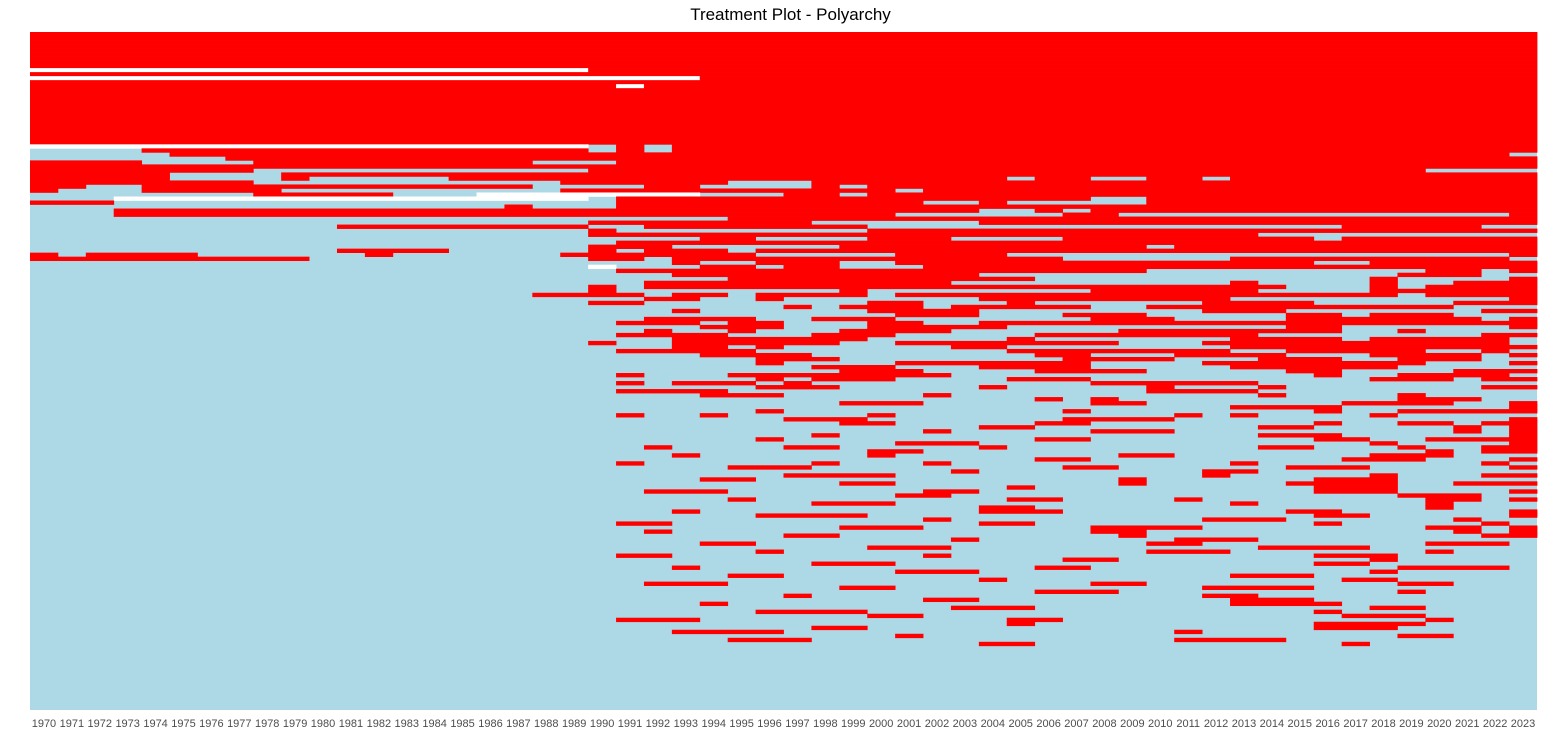  Describe the element at coordinates (72, 724) in the screenshot. I see `x-tick-label: 1971` at that location.